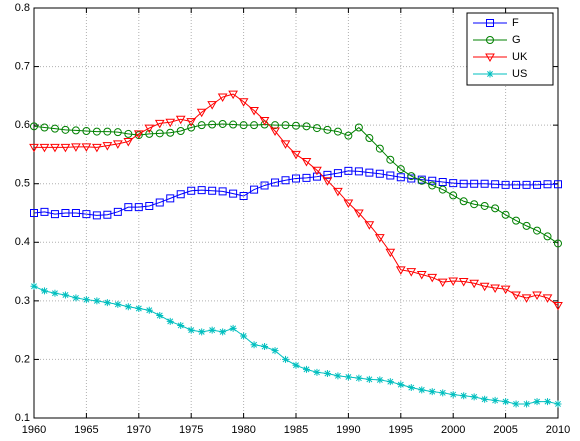 The image size is (580, 441). What do you see at coordinates (348, 430) in the screenshot?
I see `x-tick-label: 1990` at bounding box center [348, 430].